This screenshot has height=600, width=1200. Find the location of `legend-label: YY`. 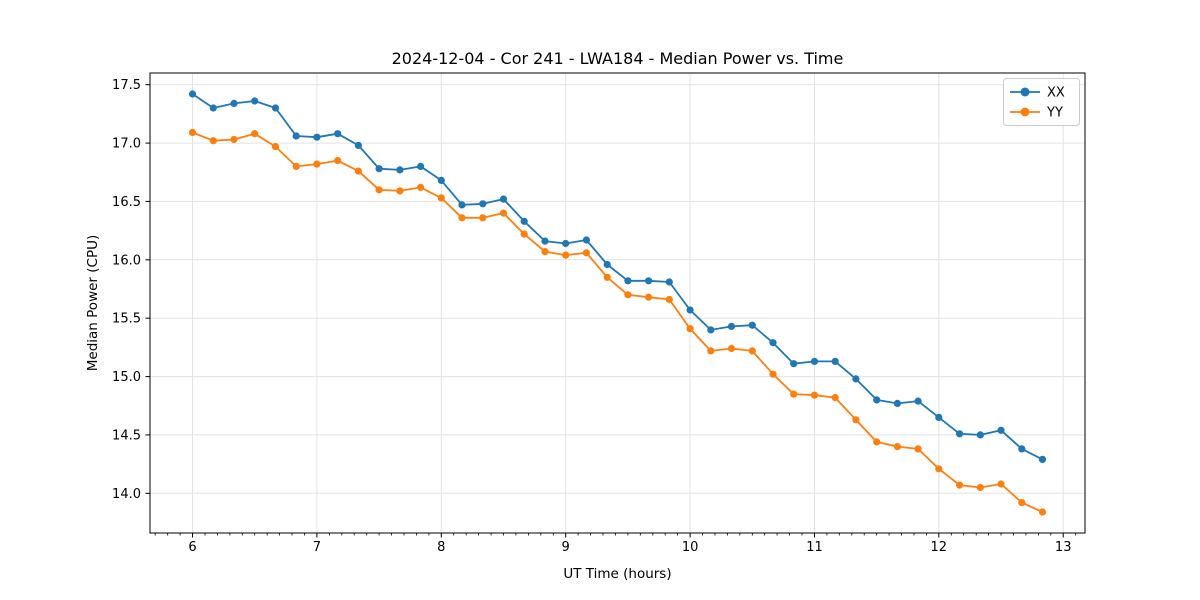

legend-label: YY is located at coordinates (1054, 113).